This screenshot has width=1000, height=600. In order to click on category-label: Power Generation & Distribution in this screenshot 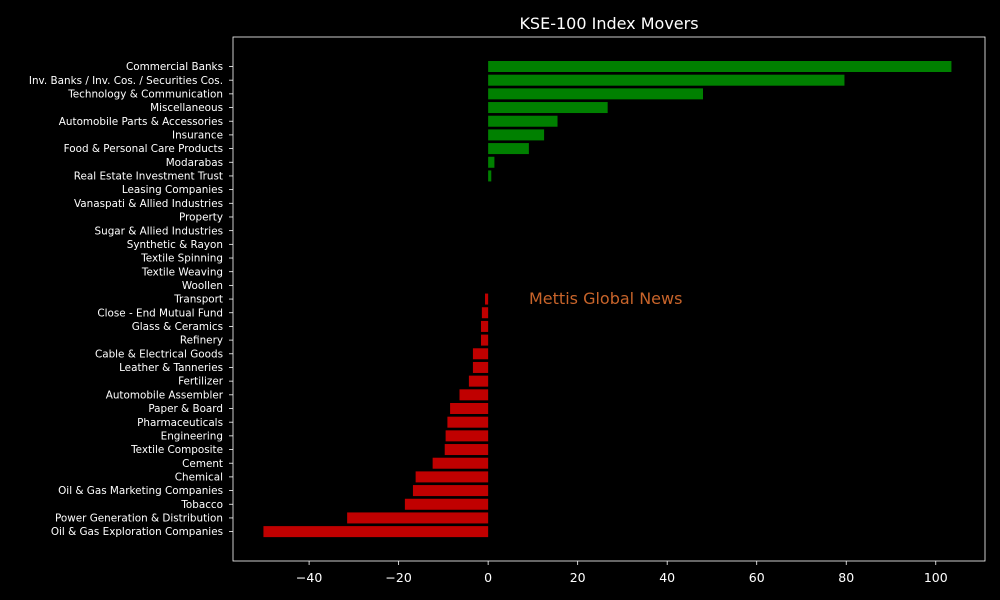, I will do `click(139, 519)`.